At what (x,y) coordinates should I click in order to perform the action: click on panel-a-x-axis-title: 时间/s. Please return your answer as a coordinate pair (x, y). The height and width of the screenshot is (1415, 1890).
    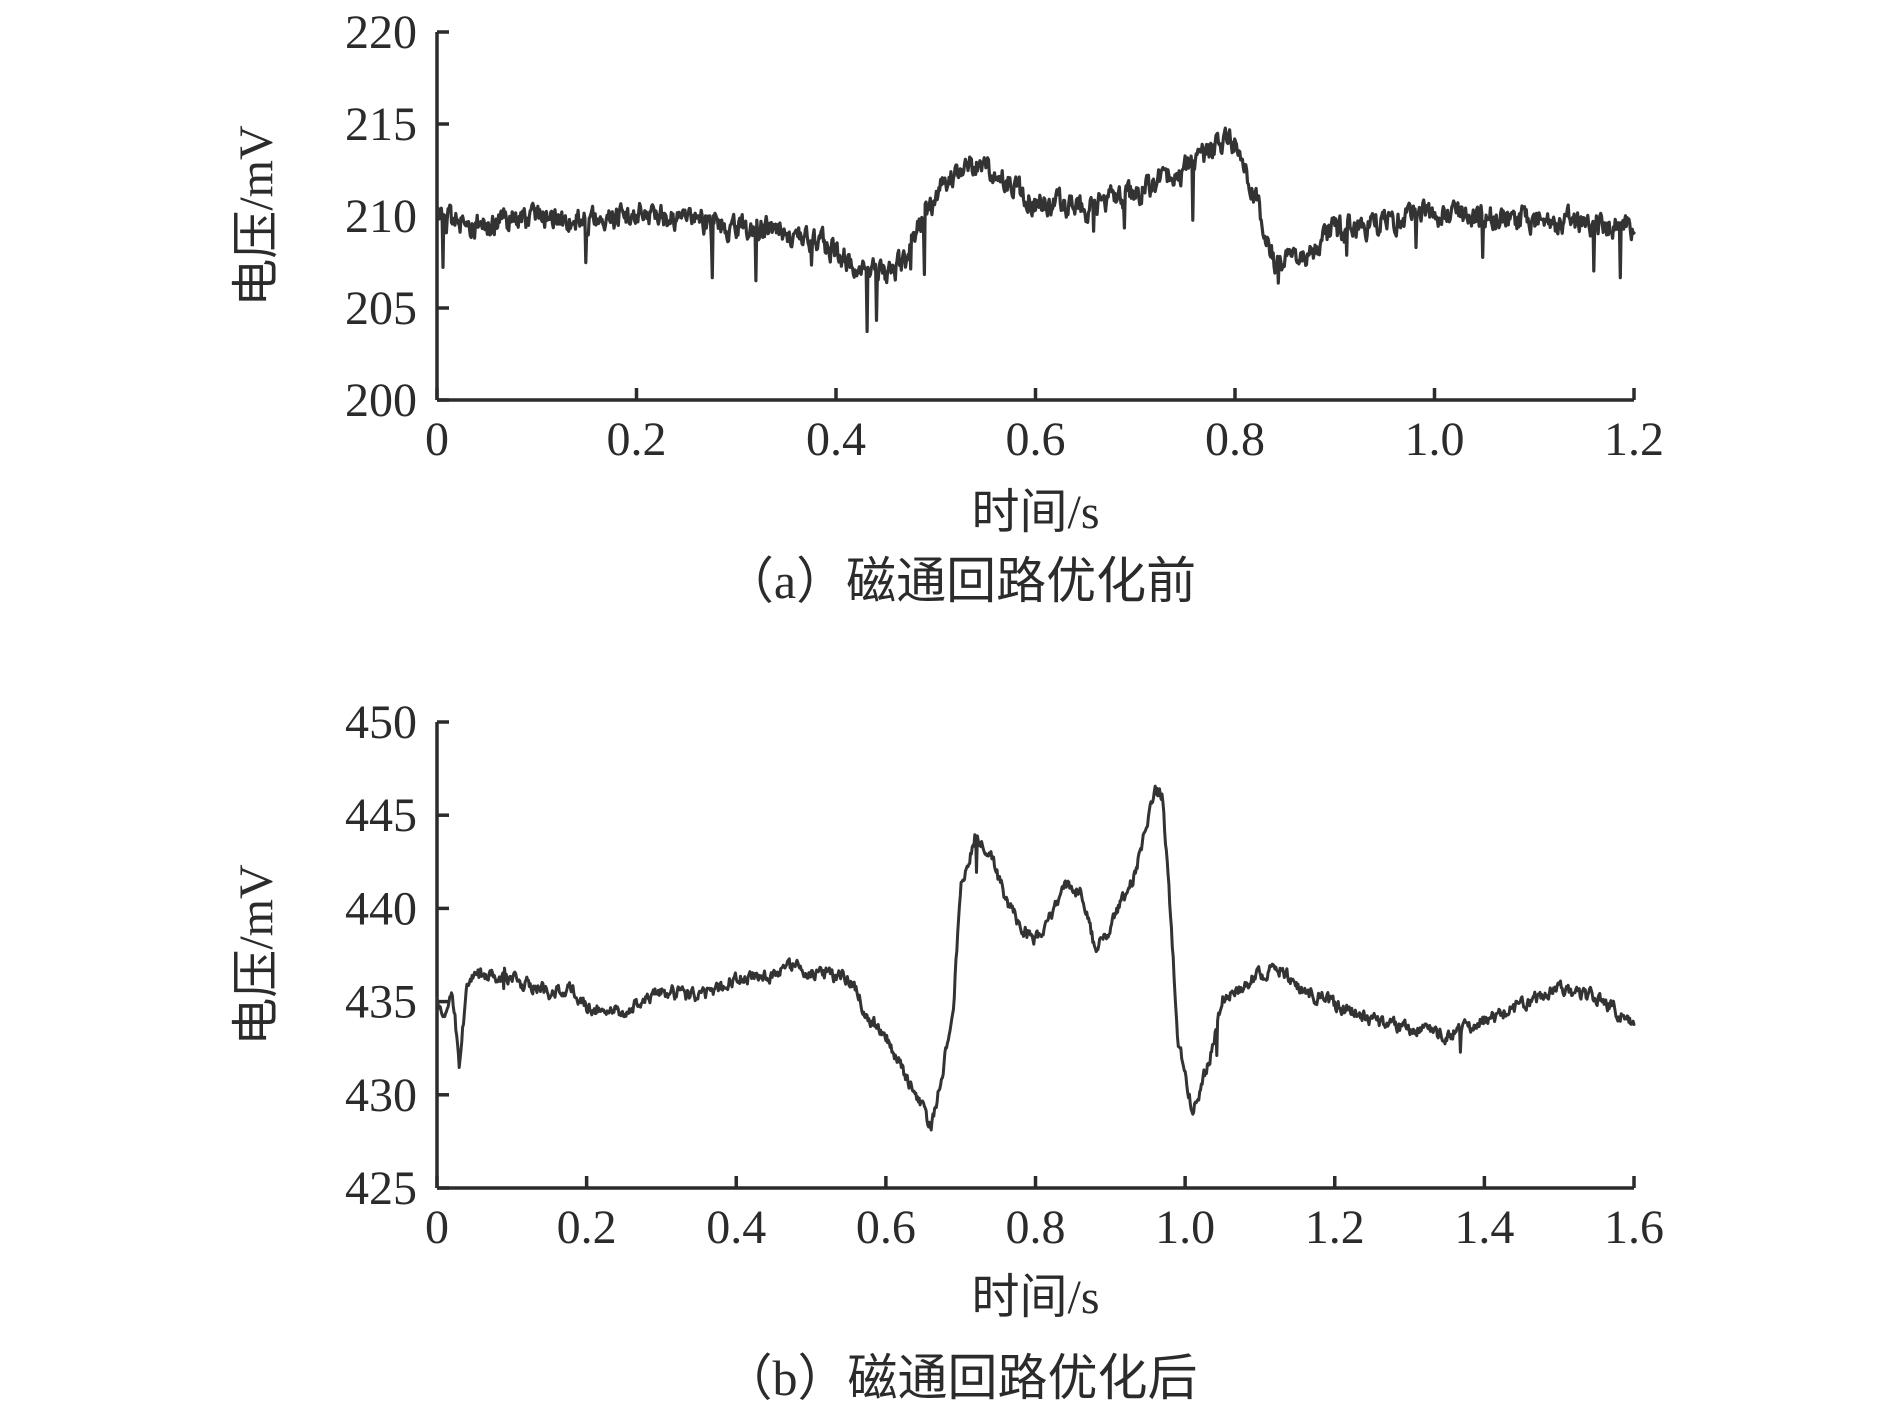
    Looking at the image, I should click on (1035, 512).